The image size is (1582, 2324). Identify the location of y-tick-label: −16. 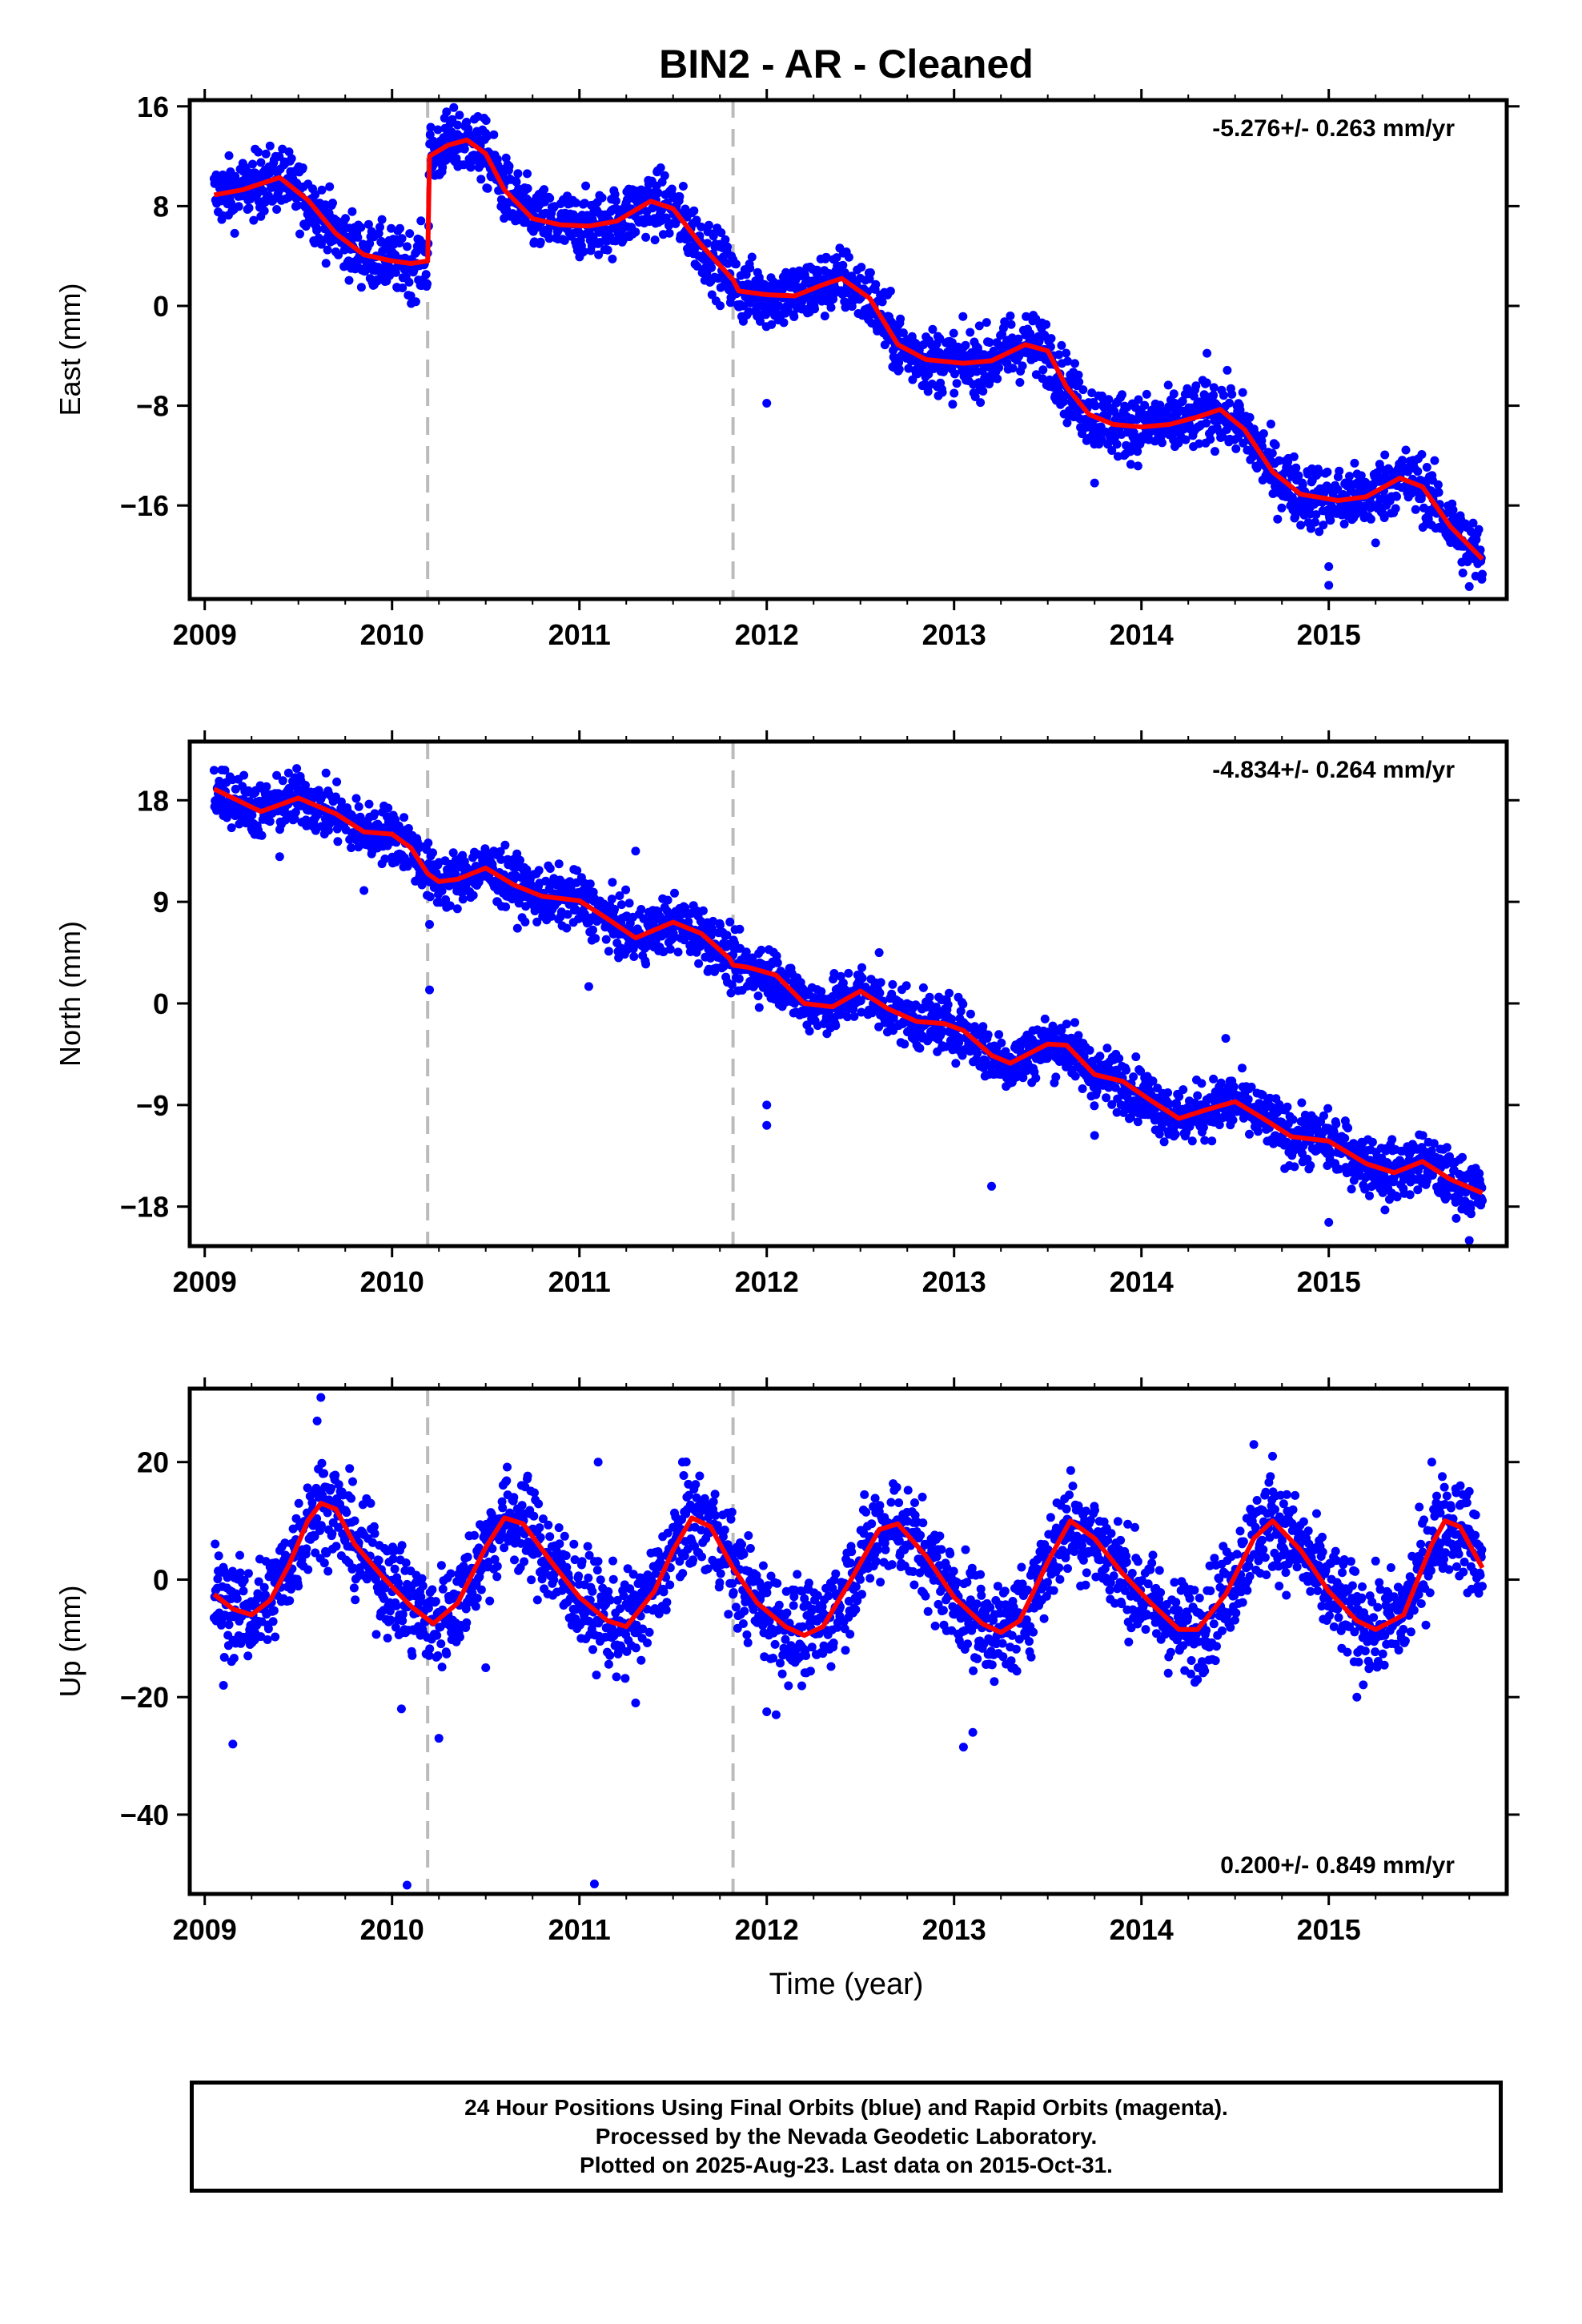
(144, 505).